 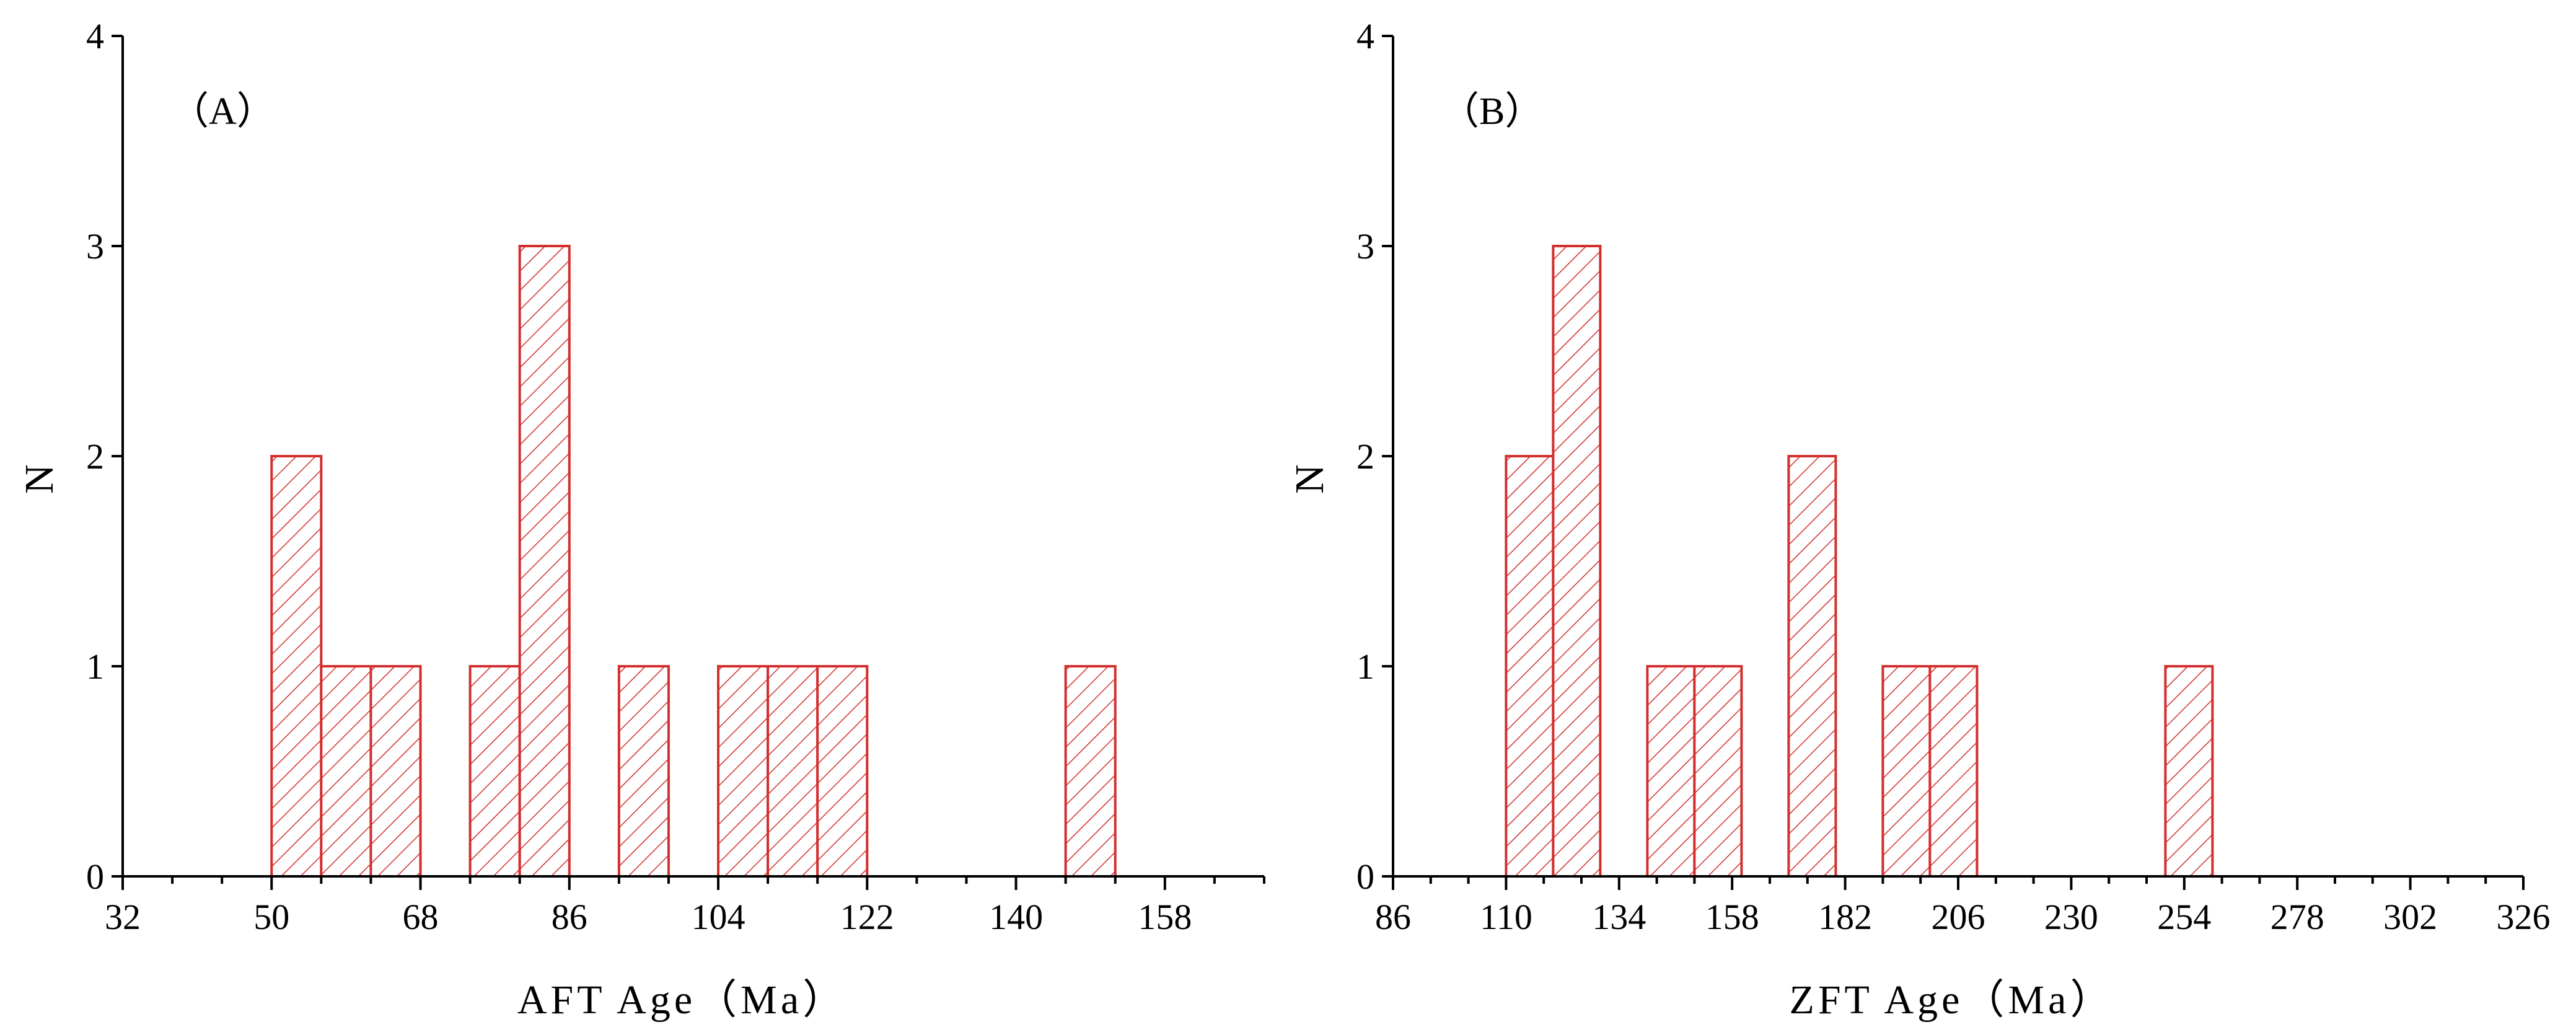 I want to click on panel-b-x-tick-label: 230, so click(x=2071, y=917).